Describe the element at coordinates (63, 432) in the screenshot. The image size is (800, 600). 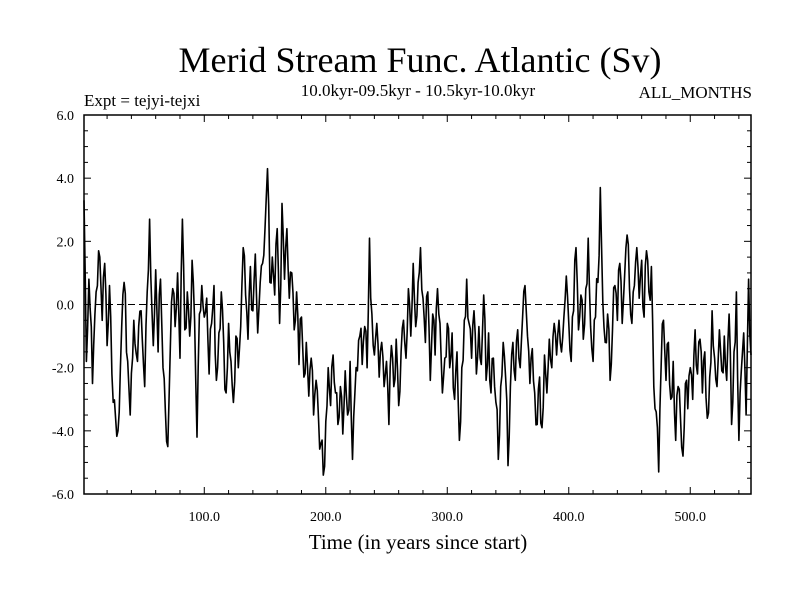
I see `y-tick-label: -4.0` at that location.